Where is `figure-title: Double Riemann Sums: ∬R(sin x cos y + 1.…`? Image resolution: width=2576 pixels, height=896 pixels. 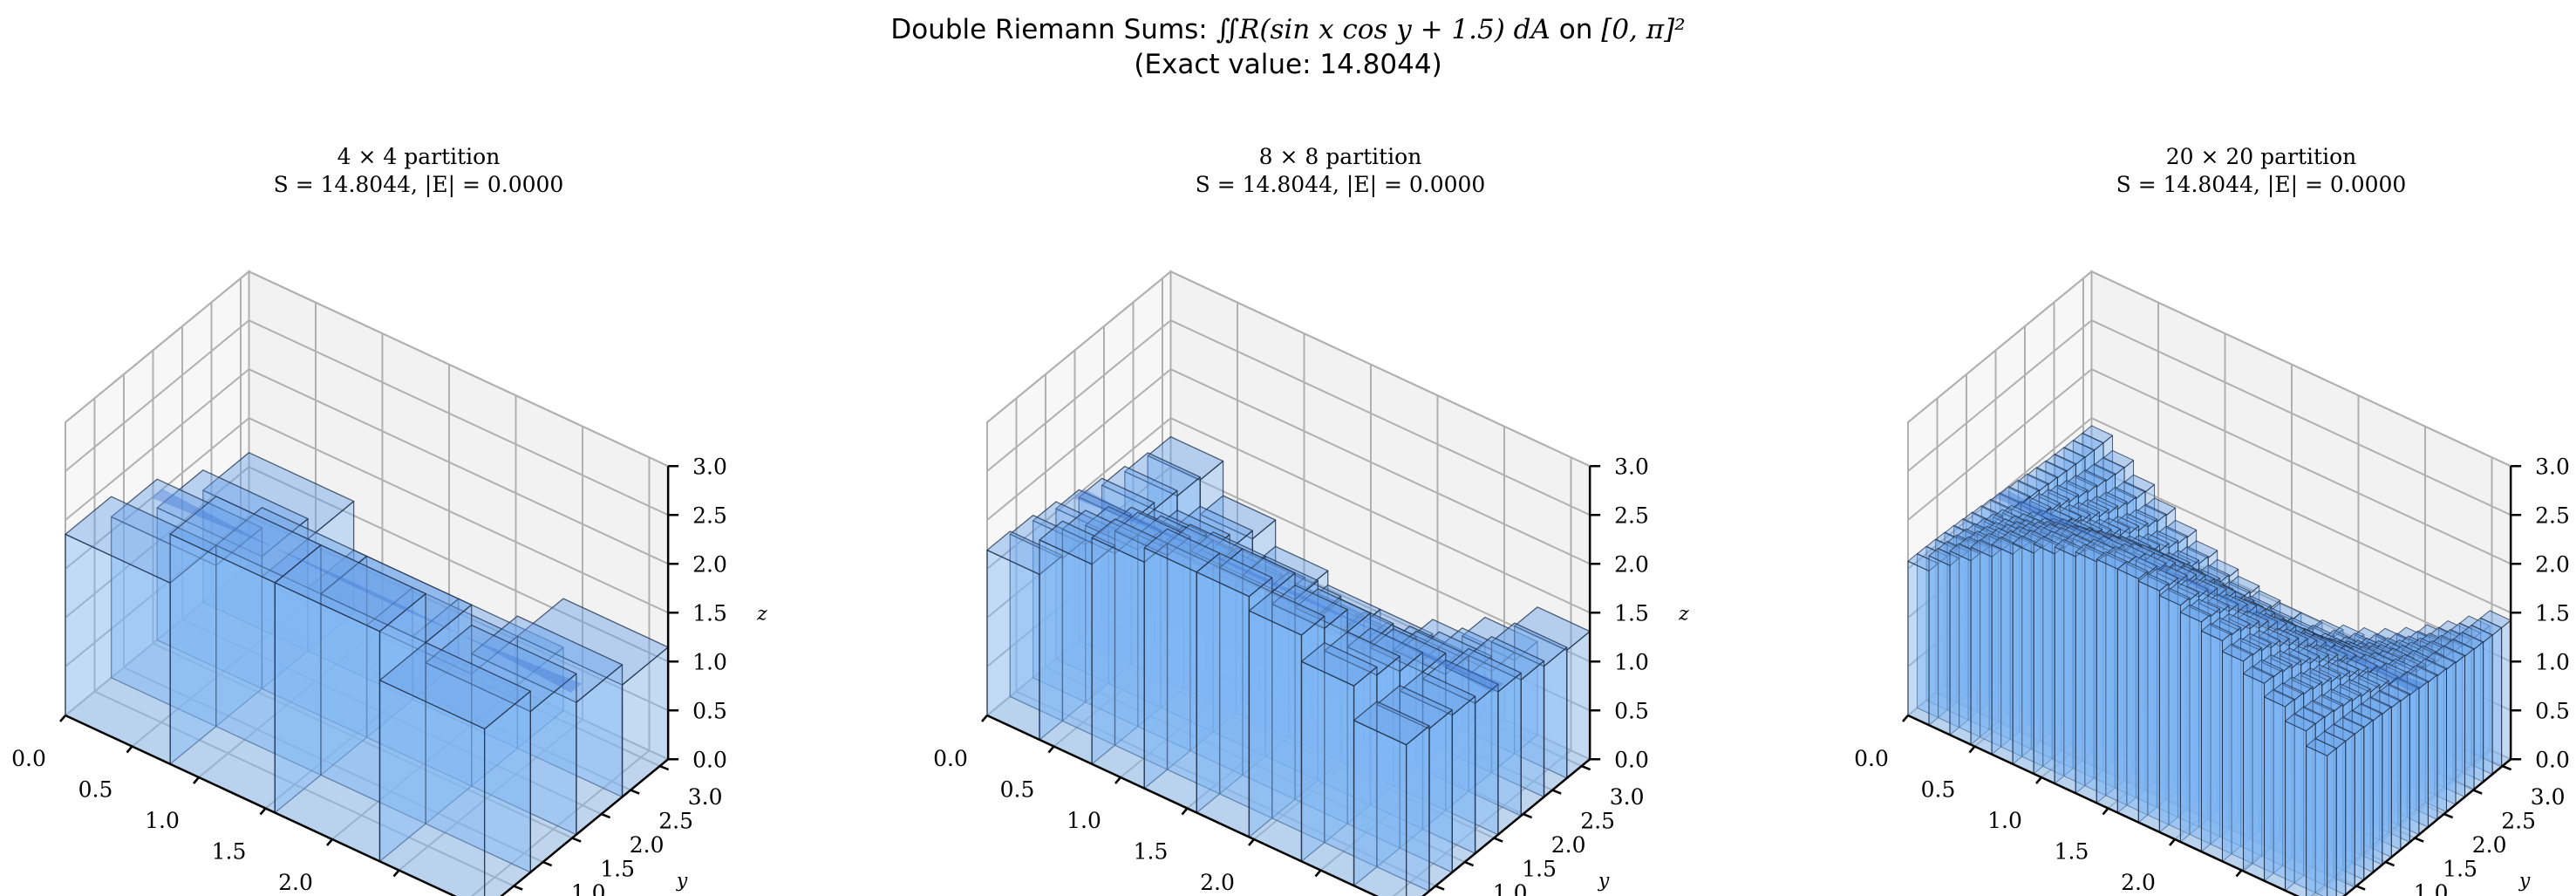
figure-title: Double Riemann Sums: ∬R(sin x cos y + 1.… is located at coordinates (1288, 47).